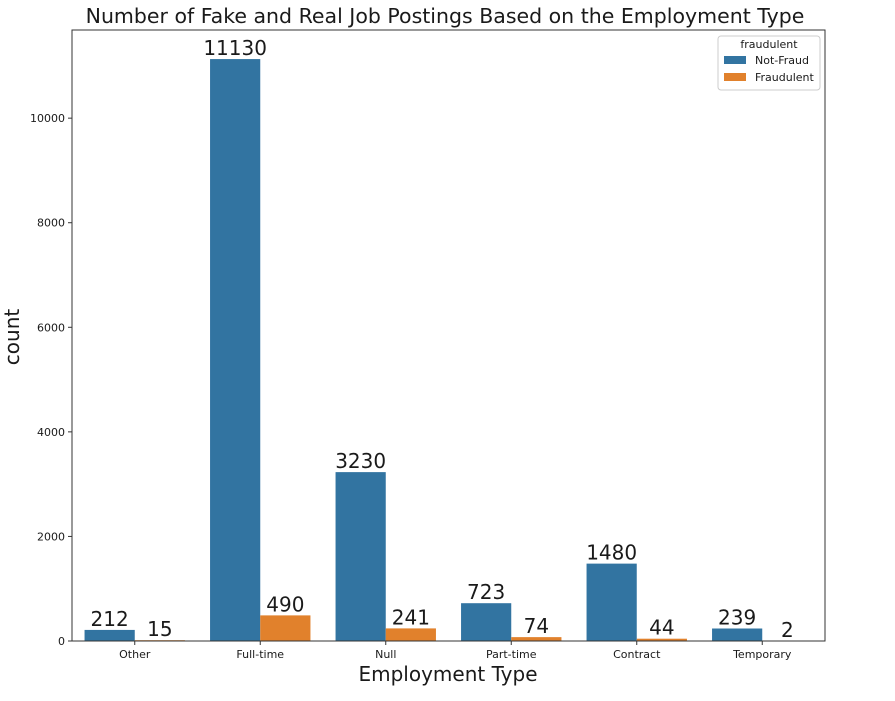  Describe the element at coordinates (486, 592) in the screenshot. I see `data-label-part-time-not-fraud: 723` at that location.